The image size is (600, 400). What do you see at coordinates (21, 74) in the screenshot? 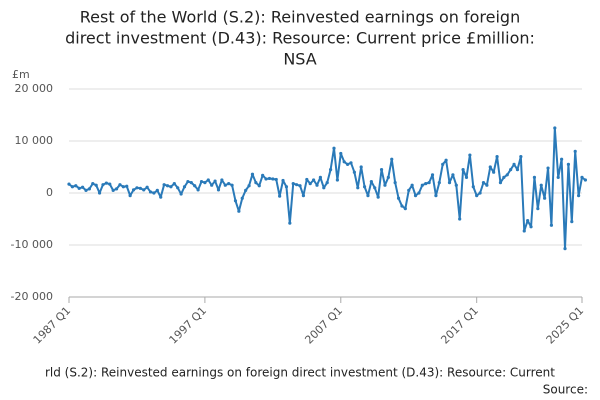
I see `y-unit: £m` at bounding box center [21, 74].